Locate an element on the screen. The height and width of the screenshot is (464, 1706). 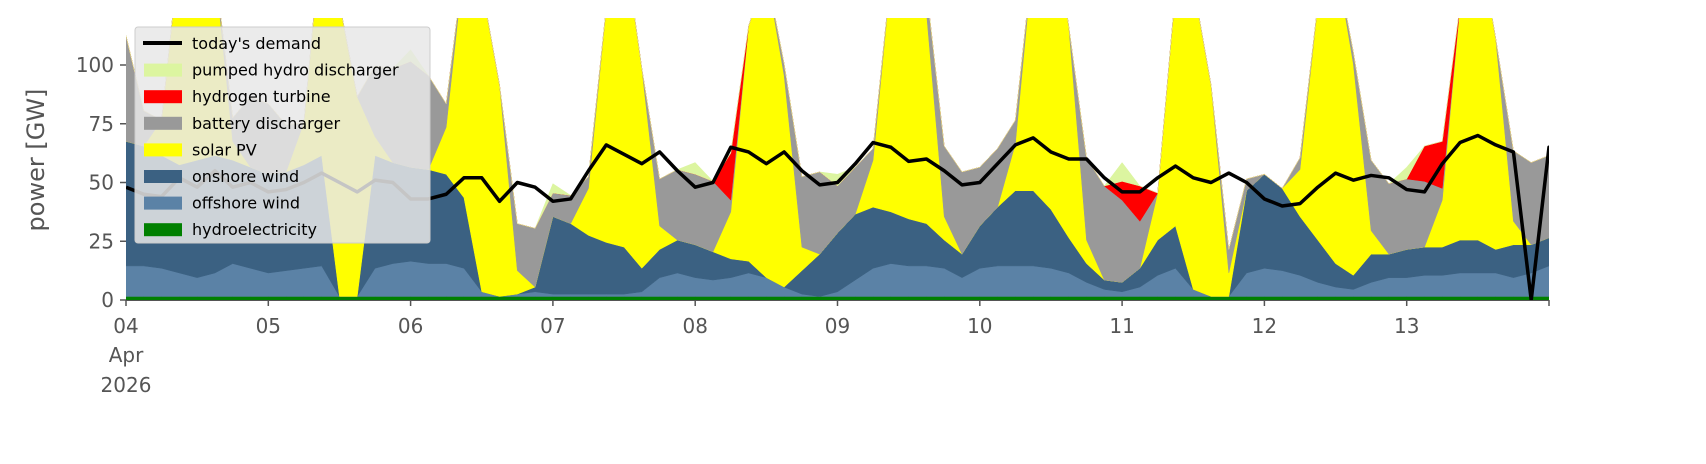
x-tick-label: 08 is located at coordinates (694, 326).